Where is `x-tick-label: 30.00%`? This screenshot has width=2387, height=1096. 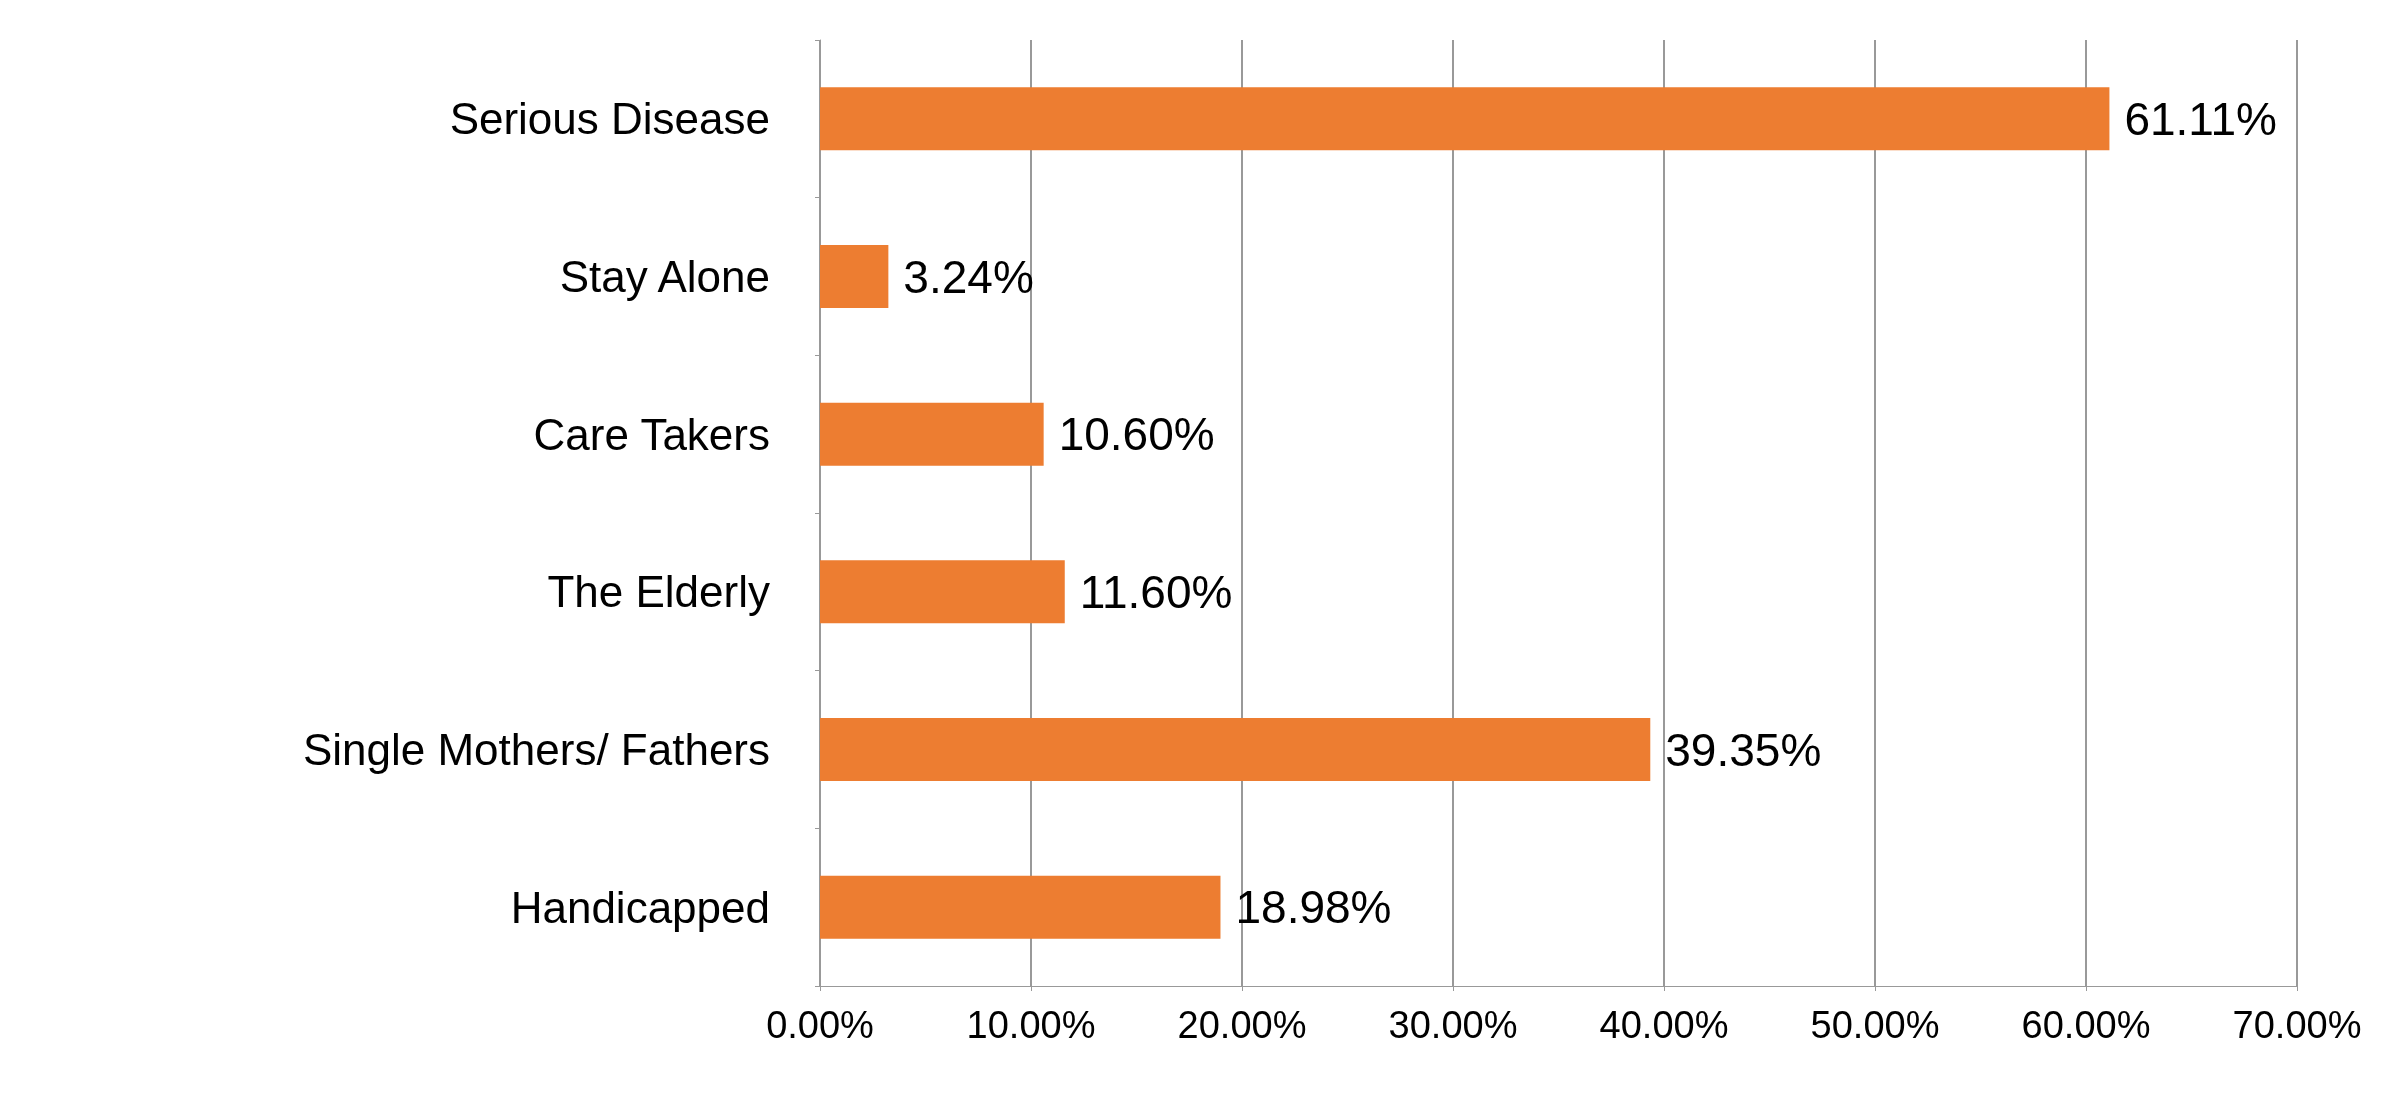 x-tick-label: 30.00% is located at coordinates (1453, 1025).